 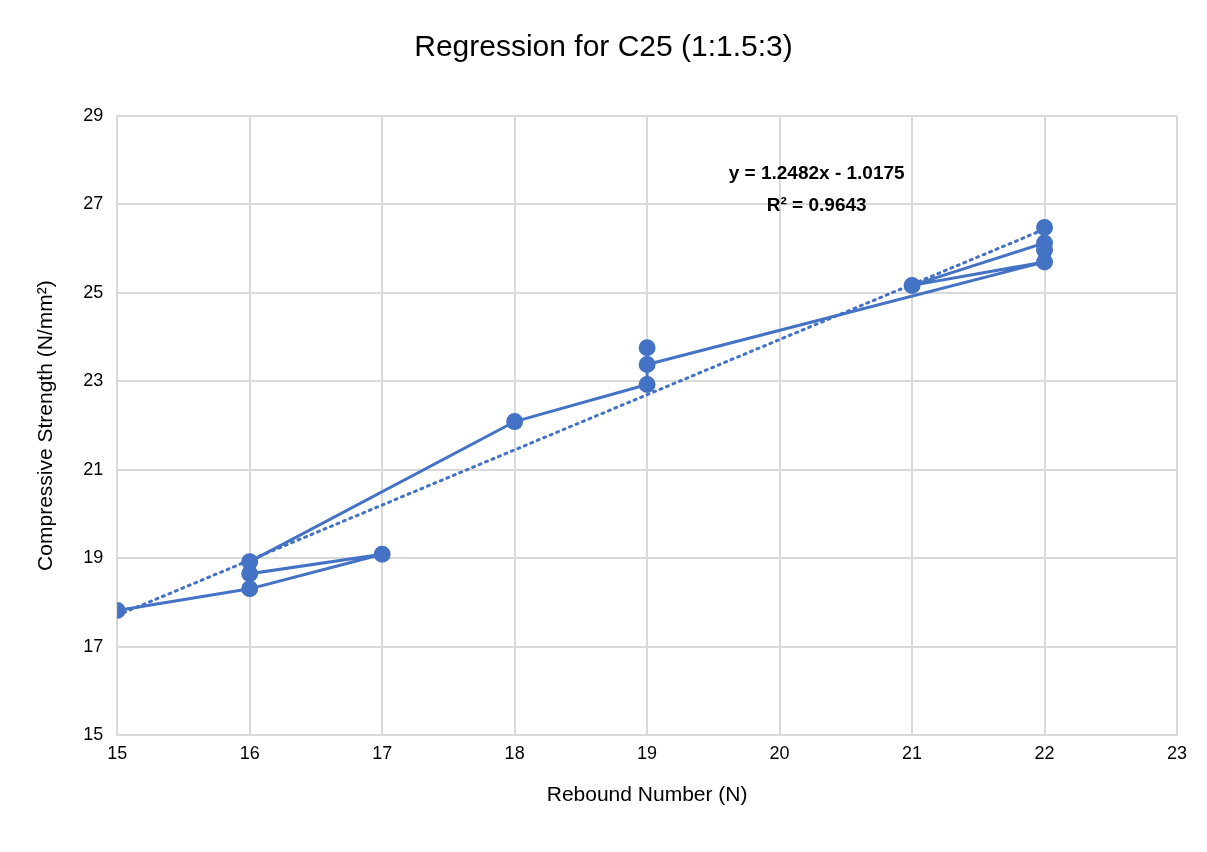 What do you see at coordinates (816, 205) in the screenshot?
I see `annotation: R² = 0.9643` at bounding box center [816, 205].